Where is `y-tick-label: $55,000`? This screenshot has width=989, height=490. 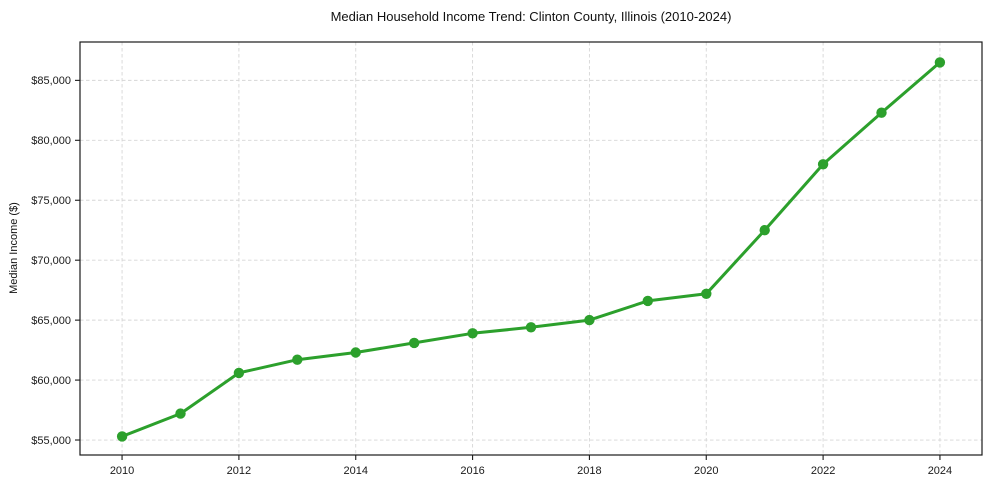 y-tick-label: $55,000 is located at coordinates (51, 441).